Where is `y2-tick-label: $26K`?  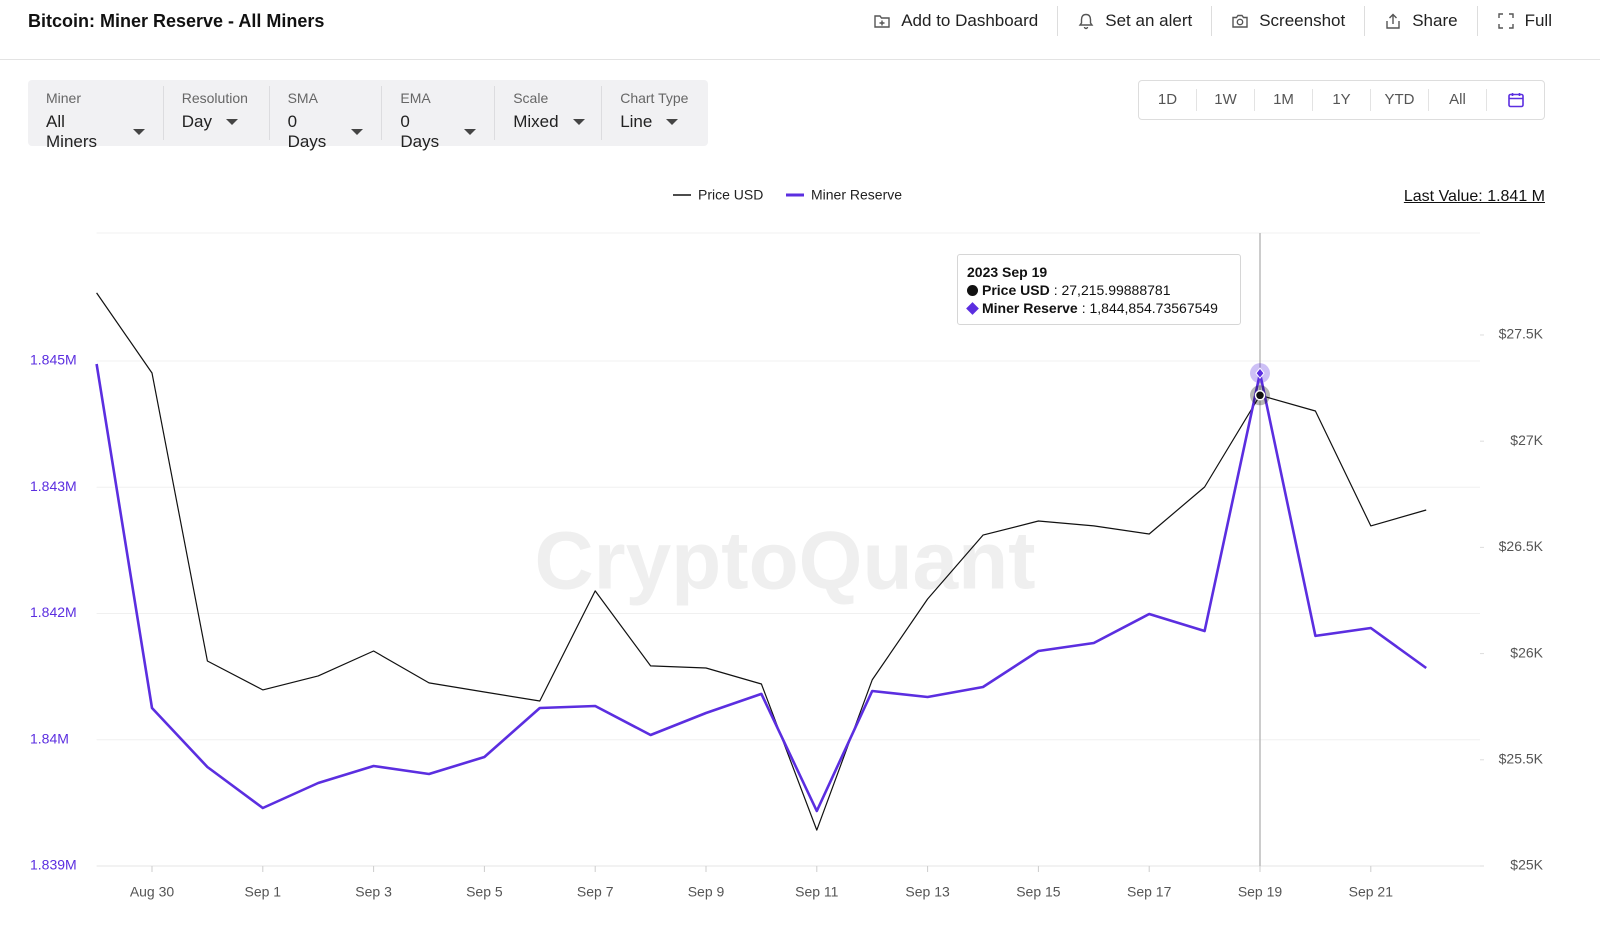
y2-tick-label: $26K is located at coordinates (1526, 652).